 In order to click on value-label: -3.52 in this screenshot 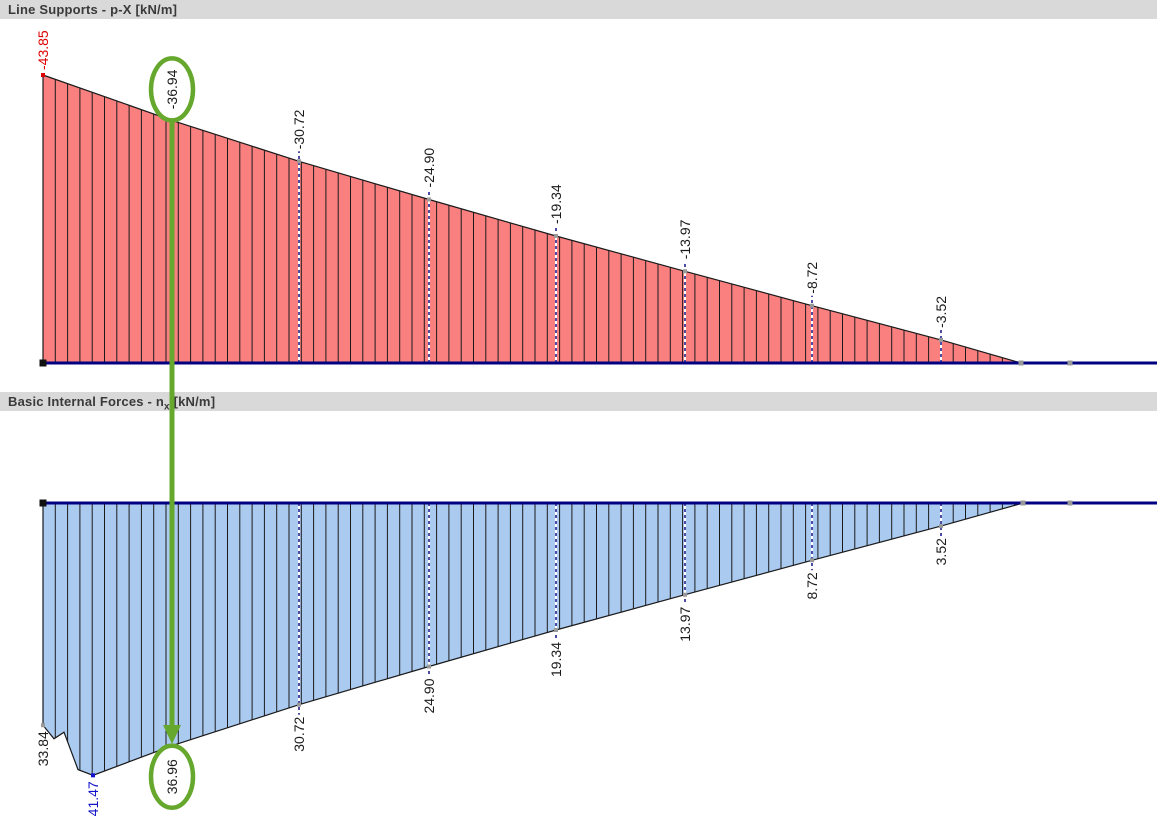, I will do `click(941, 312)`.